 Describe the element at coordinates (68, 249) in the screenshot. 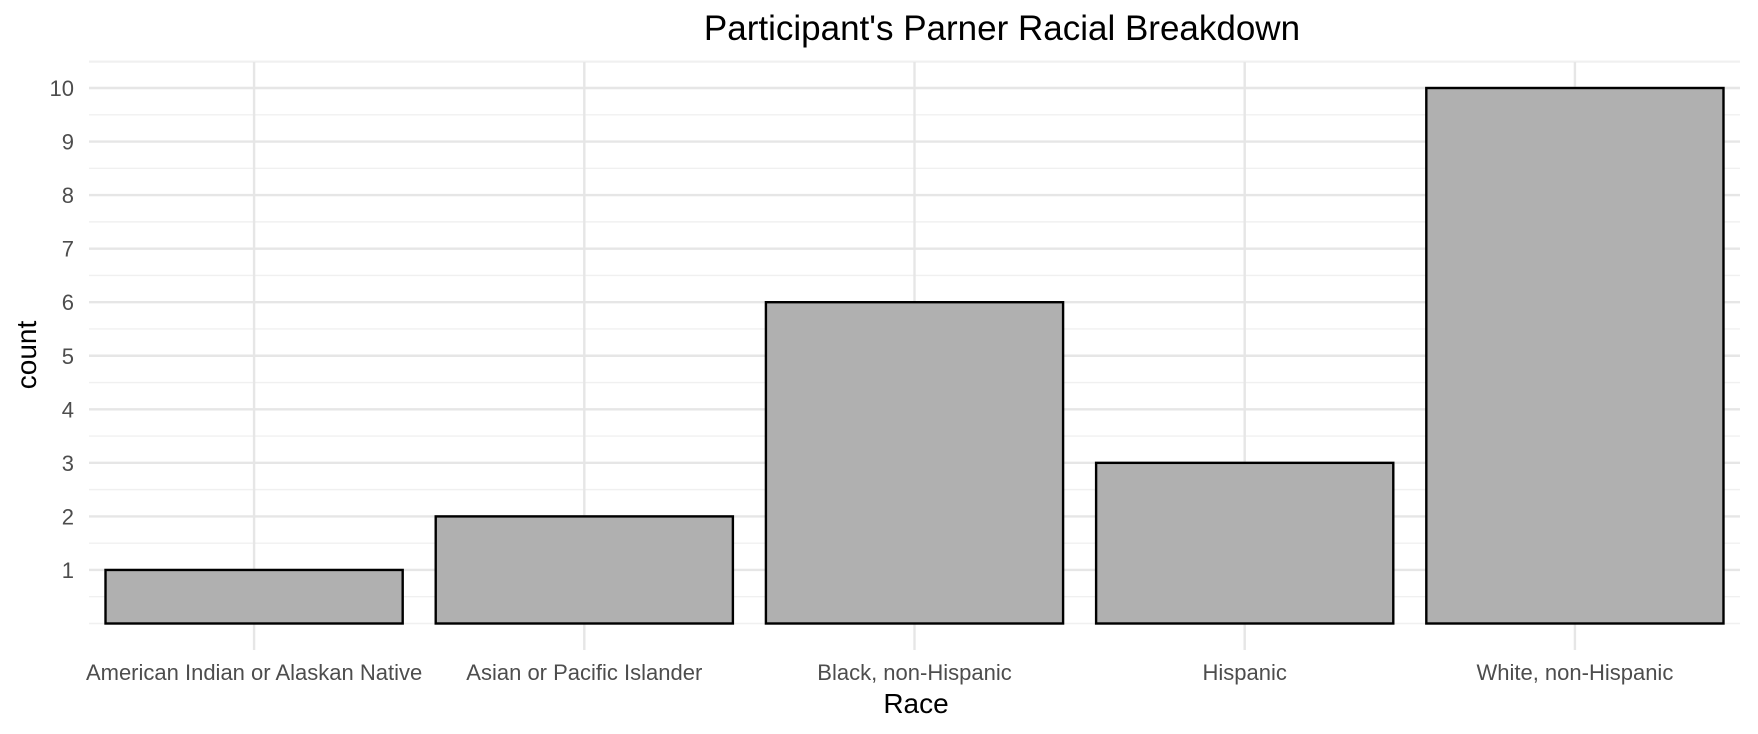

I see `y-tick-label: 7` at that location.